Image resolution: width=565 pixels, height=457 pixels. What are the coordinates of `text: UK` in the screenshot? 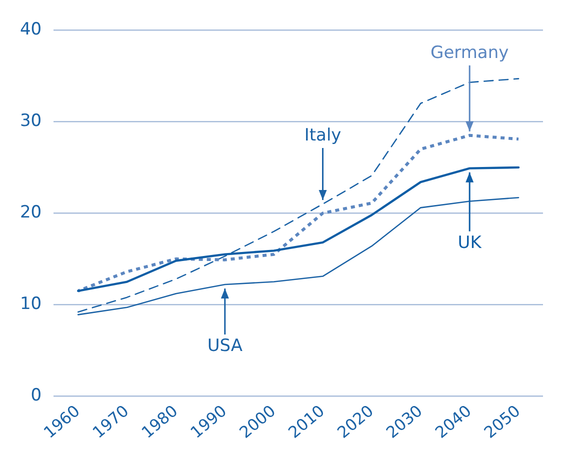 It's located at (470, 242).